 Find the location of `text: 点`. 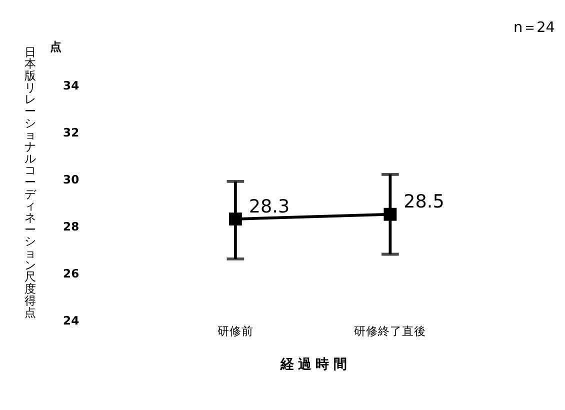

text: 点 is located at coordinates (56, 47).